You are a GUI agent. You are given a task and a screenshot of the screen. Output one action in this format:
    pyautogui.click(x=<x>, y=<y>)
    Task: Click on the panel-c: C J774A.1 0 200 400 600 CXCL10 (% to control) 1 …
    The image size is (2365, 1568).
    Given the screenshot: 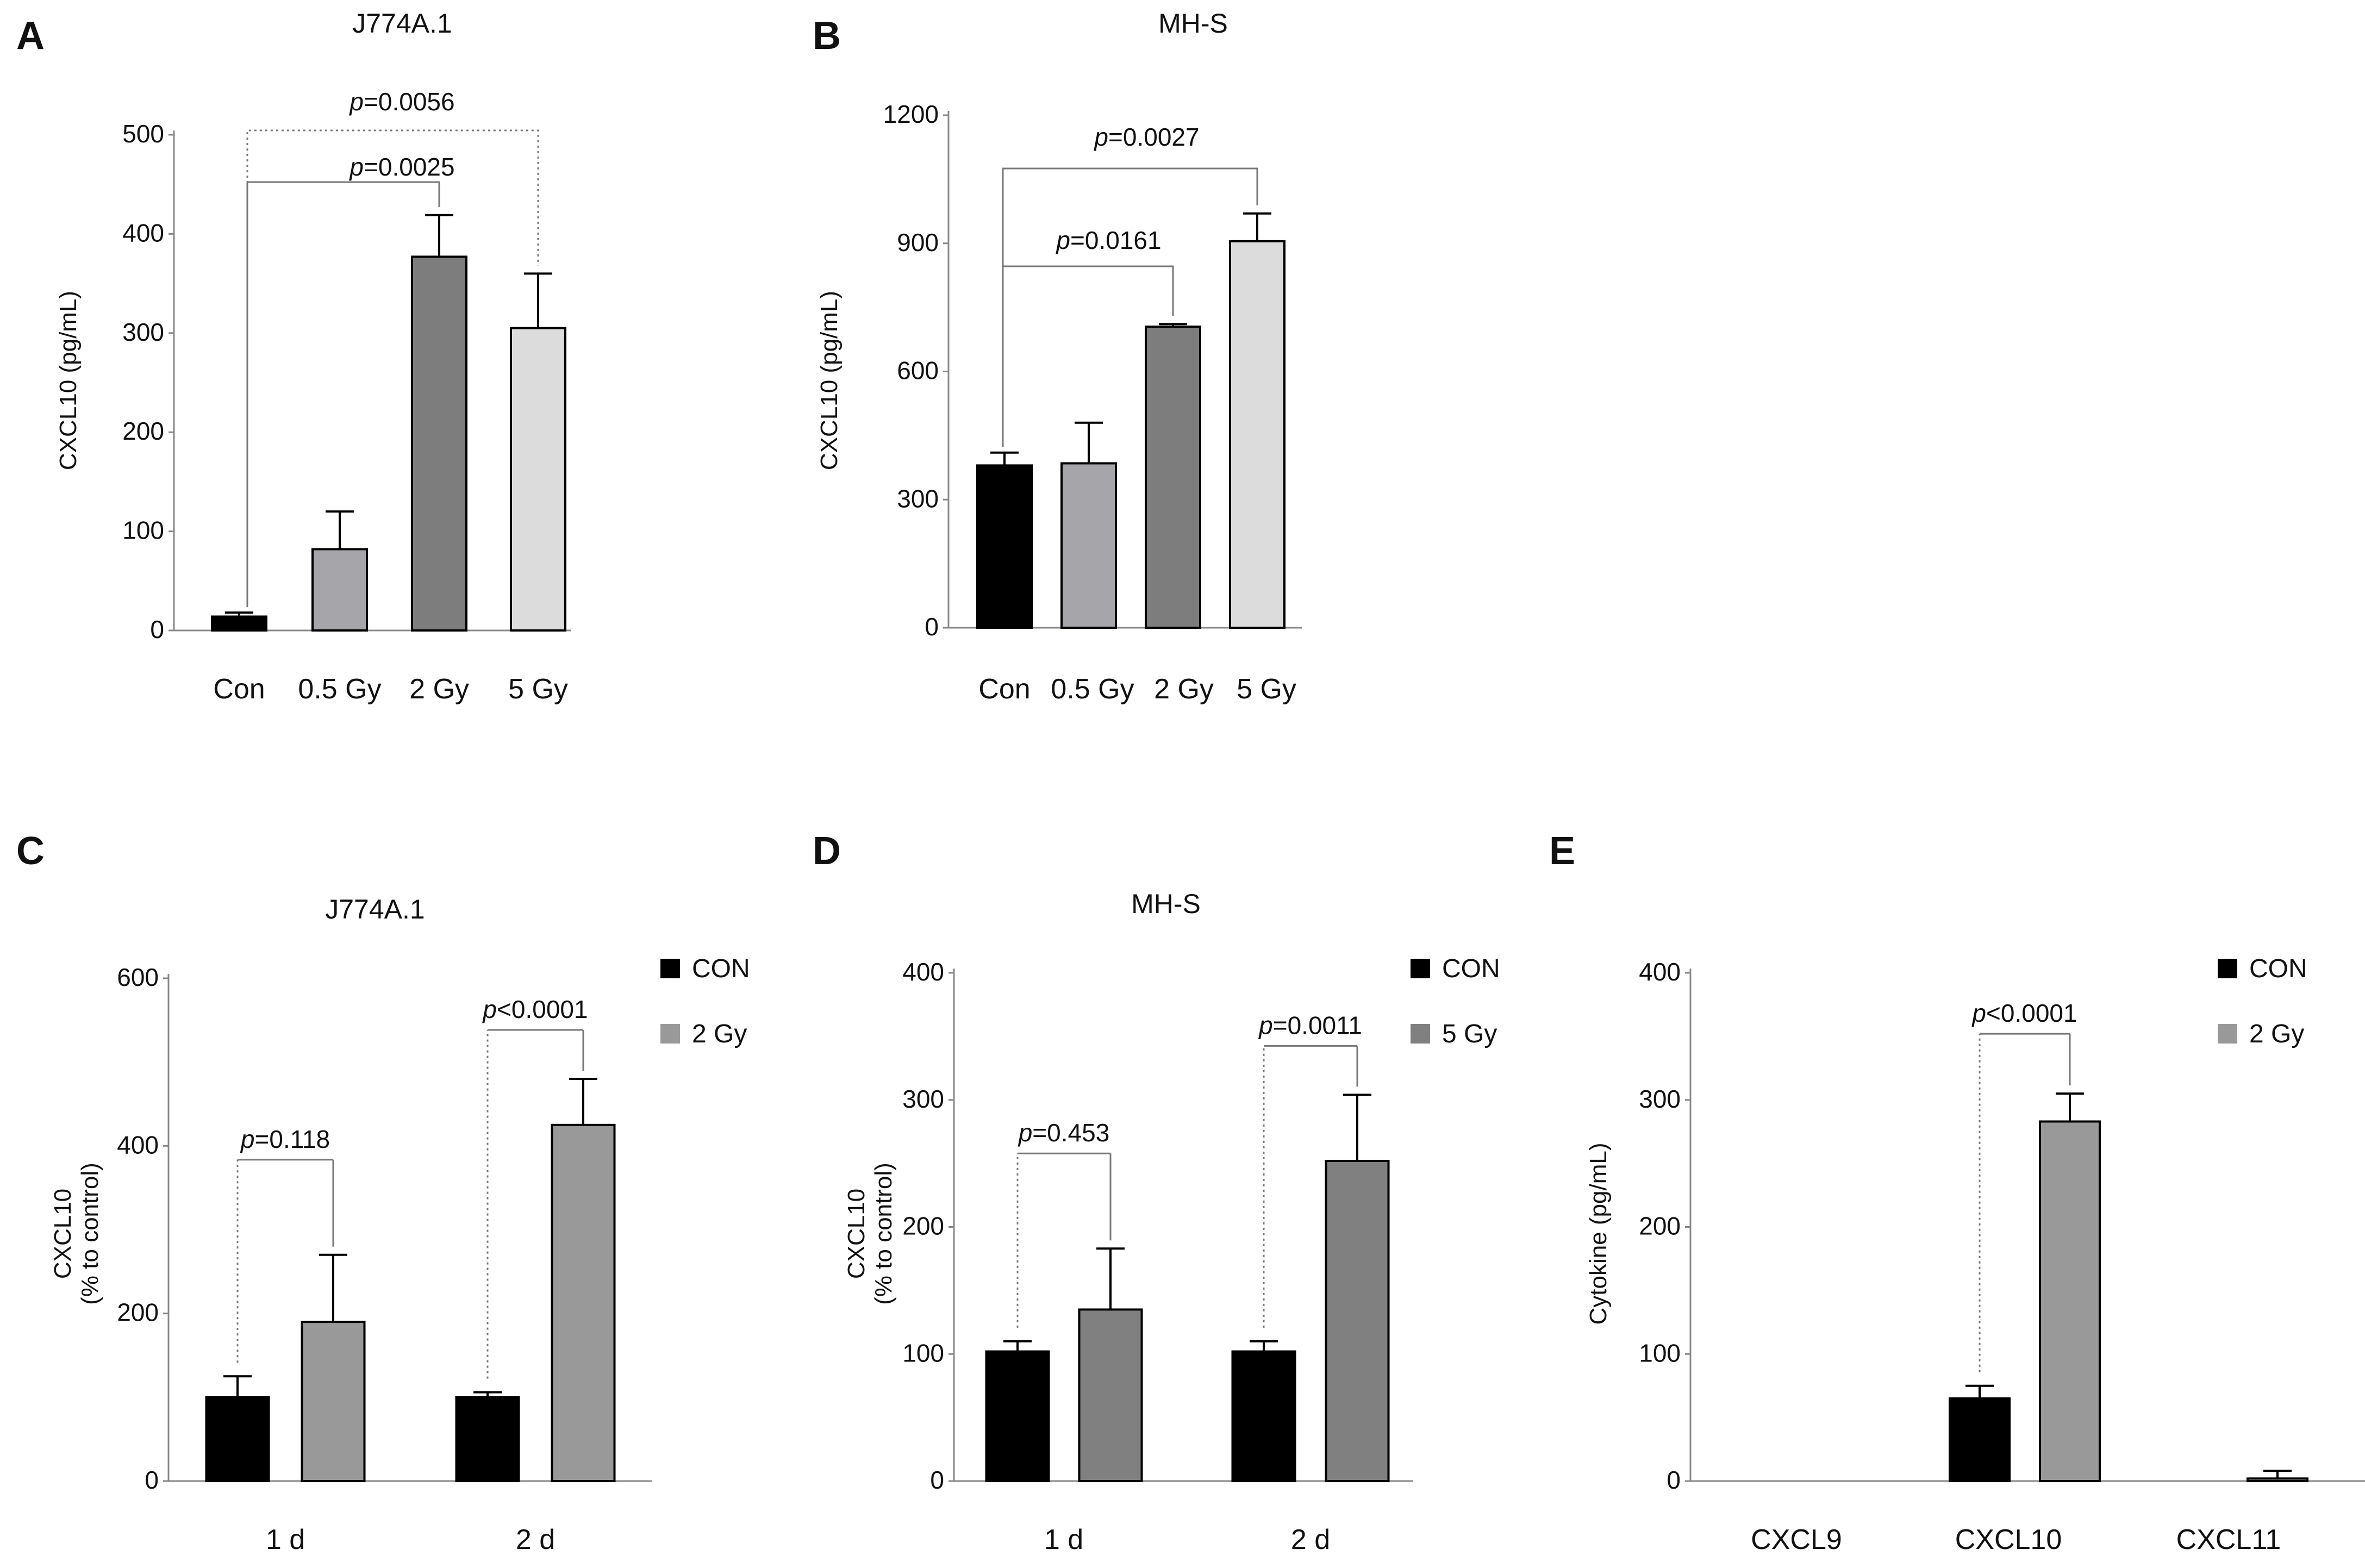 What is the action you would take?
    pyautogui.click(x=383, y=1192)
    